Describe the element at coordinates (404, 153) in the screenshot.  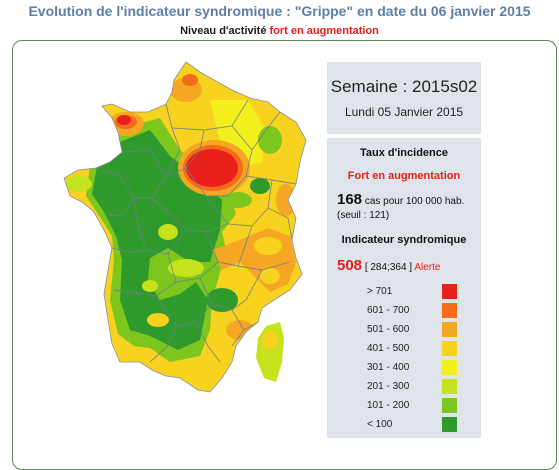
I see `incidence-title: Taux d'incidence` at that location.